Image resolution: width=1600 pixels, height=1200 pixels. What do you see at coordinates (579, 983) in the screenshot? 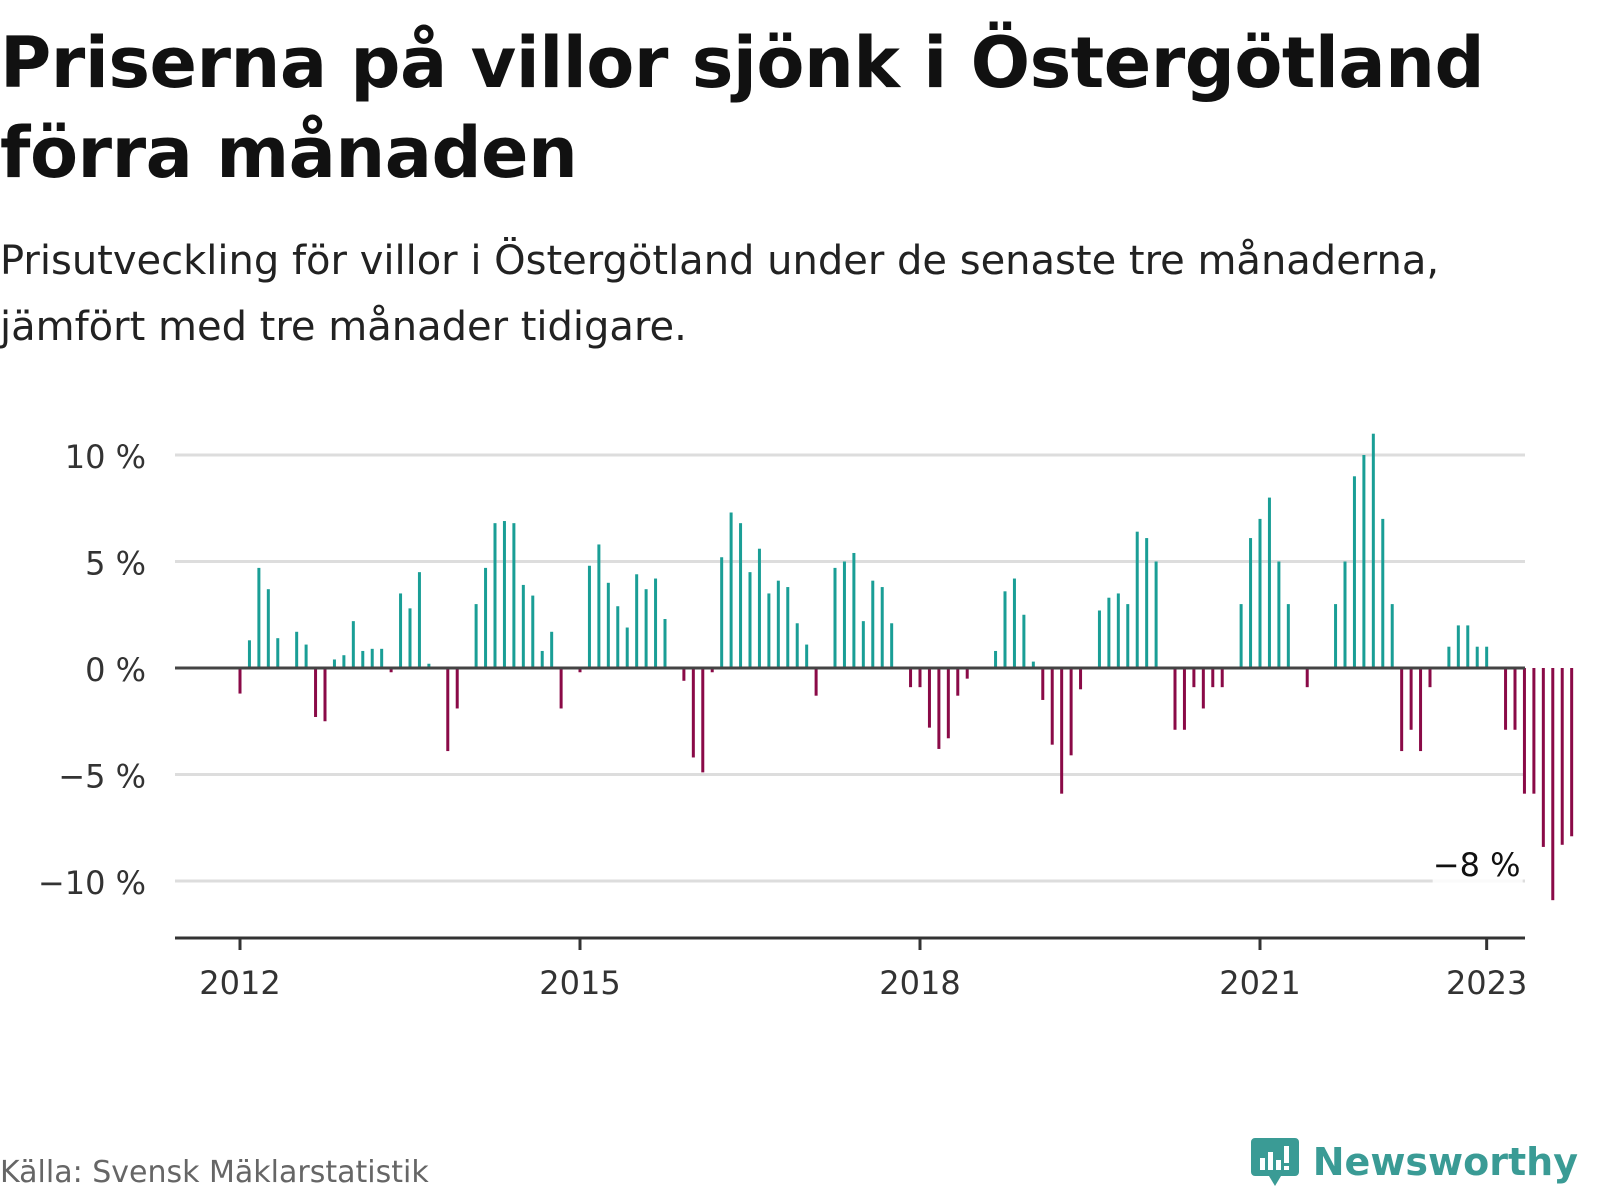
I see `x-tick-label: 2015` at bounding box center [579, 983].